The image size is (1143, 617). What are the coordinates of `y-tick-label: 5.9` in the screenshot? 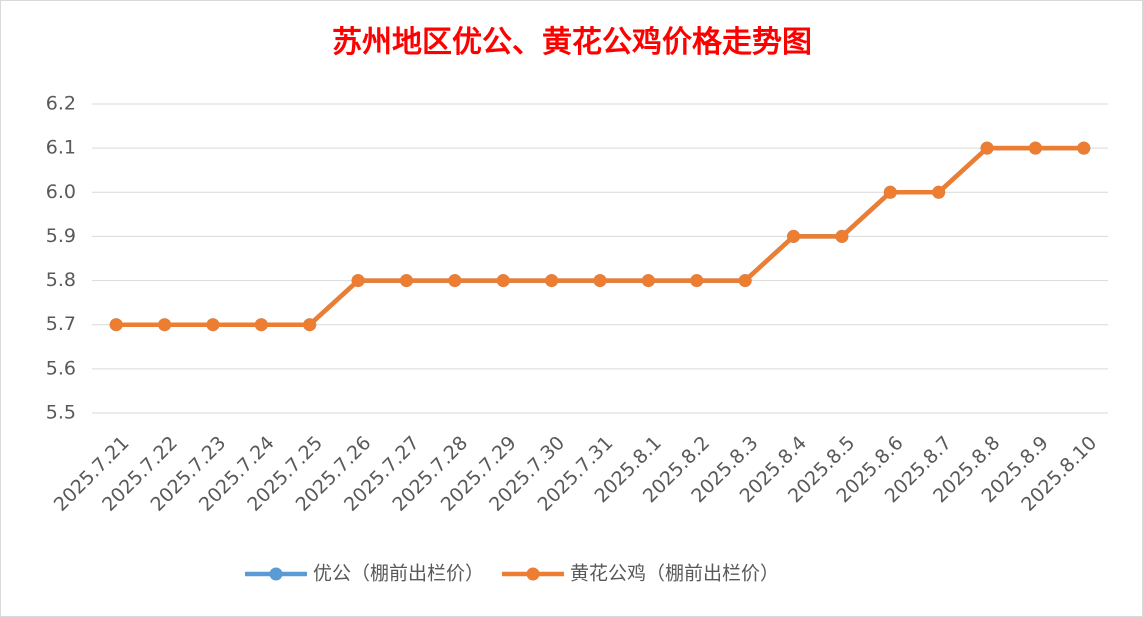 It's located at (61, 236).